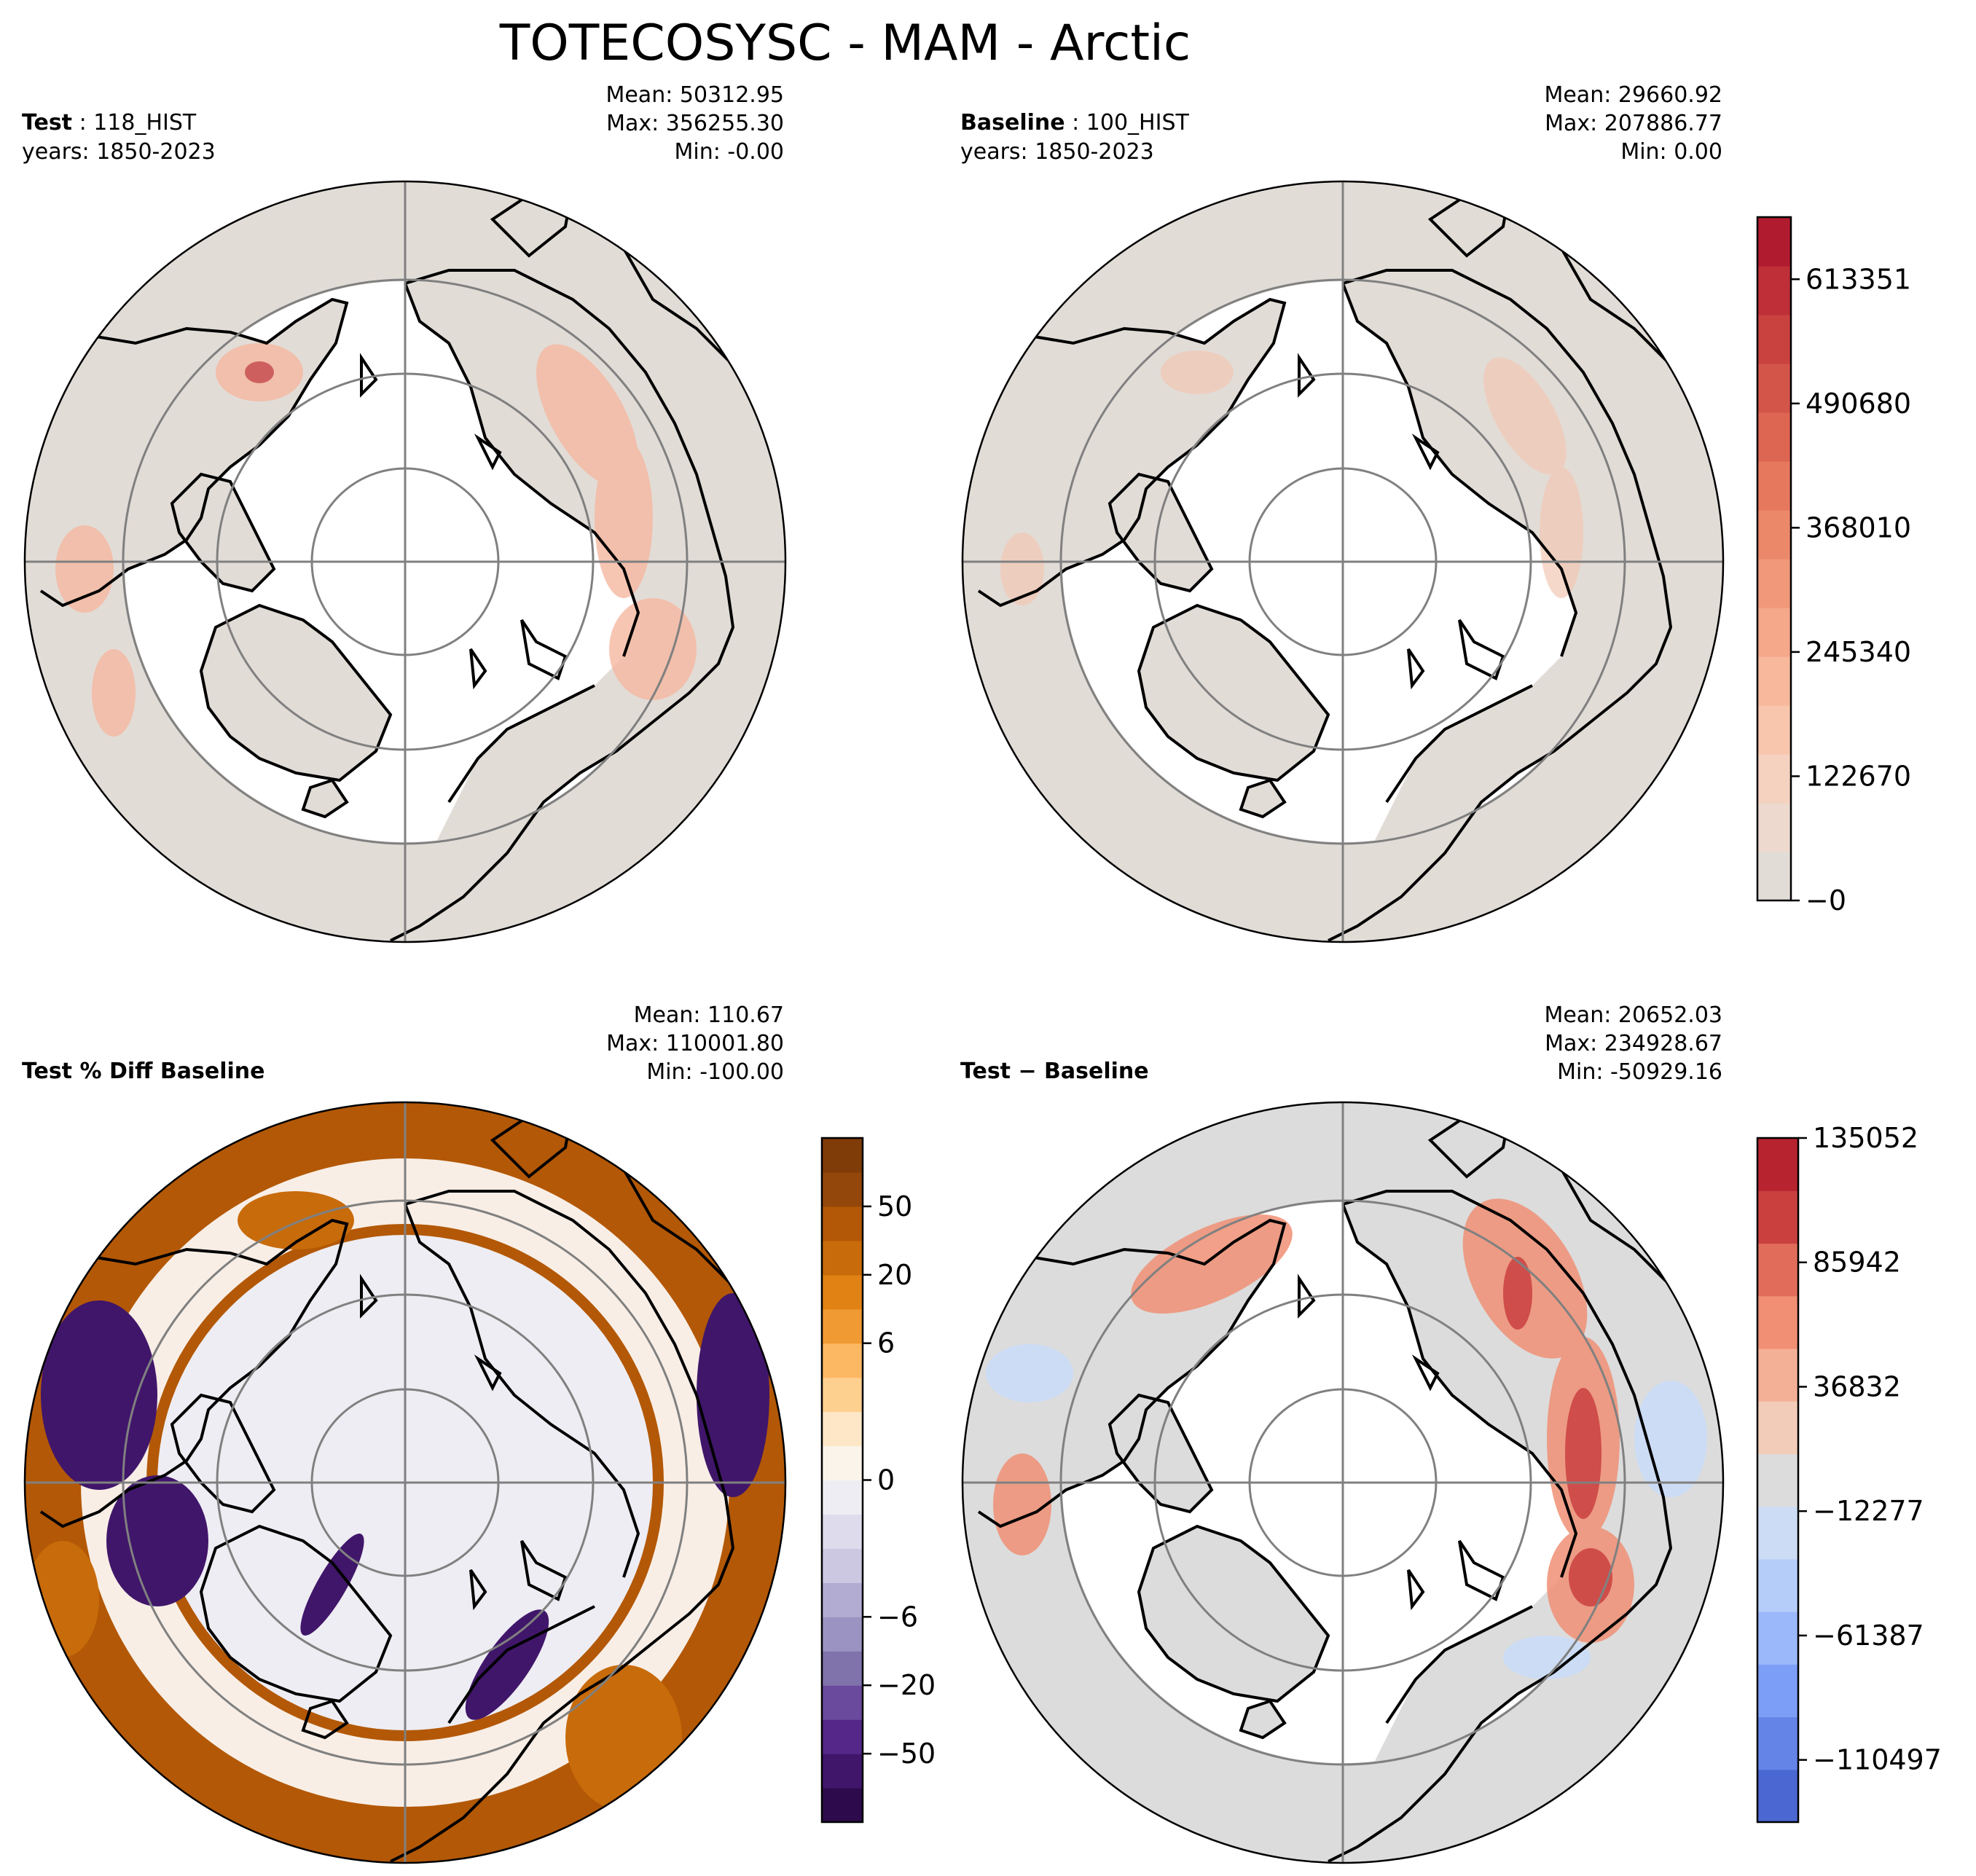 This screenshot has width=1976, height=1876. Describe the element at coordinates (1012, 123) in the screenshot. I see `baseline-label-bold: Baseline` at that location.